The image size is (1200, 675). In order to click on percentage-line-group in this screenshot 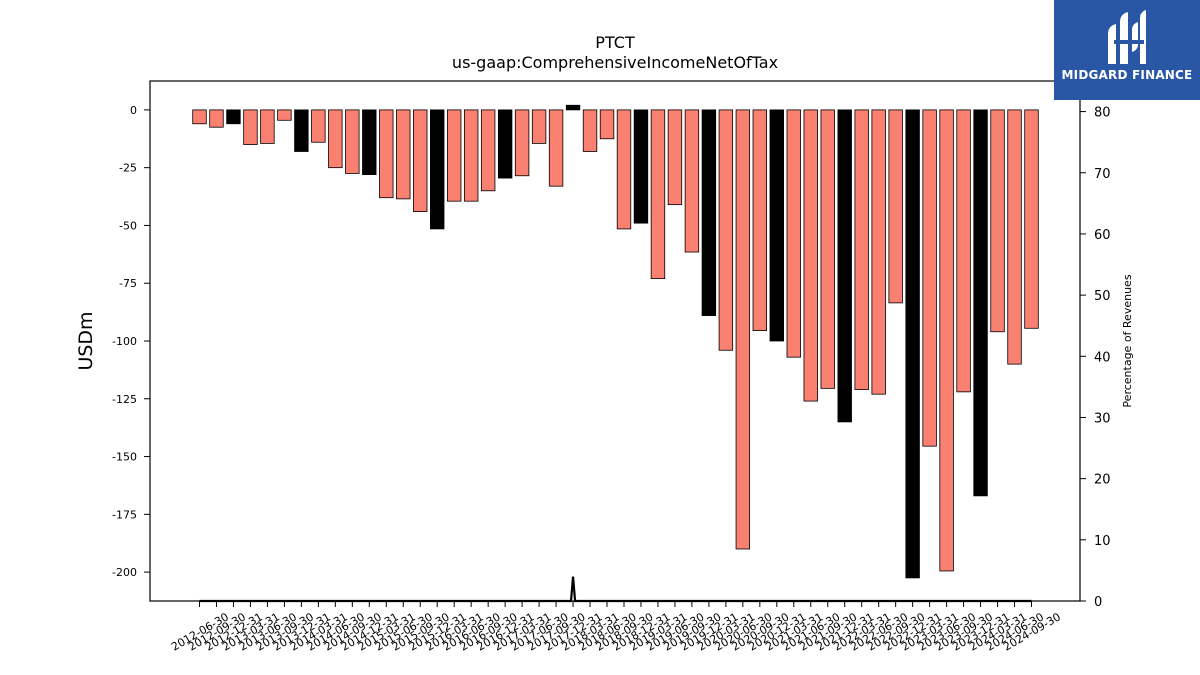, I will do `click(615, 589)`.